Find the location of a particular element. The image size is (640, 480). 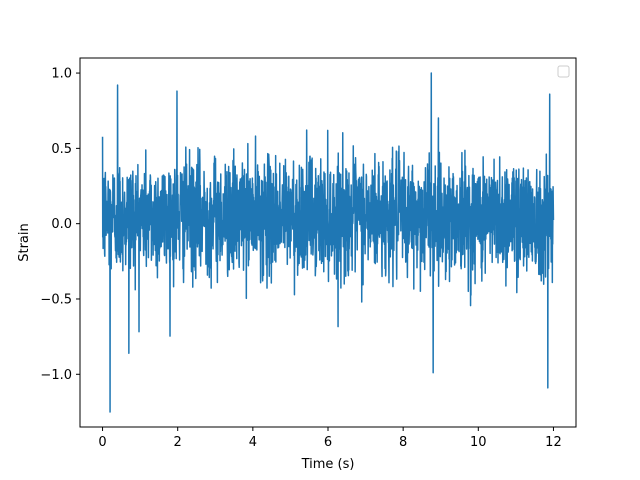

x-tick-label: 2 is located at coordinates (178, 442).